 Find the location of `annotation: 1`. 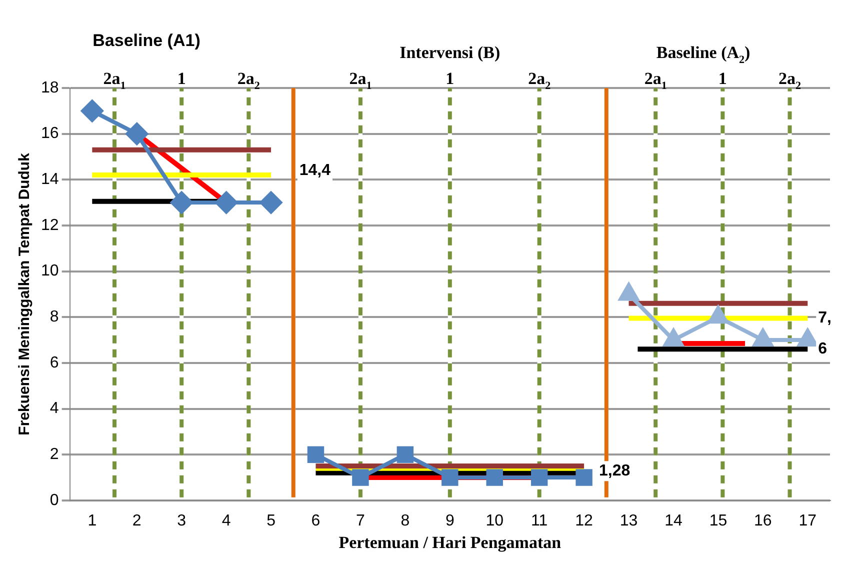

annotation: 1 is located at coordinates (369, 86).